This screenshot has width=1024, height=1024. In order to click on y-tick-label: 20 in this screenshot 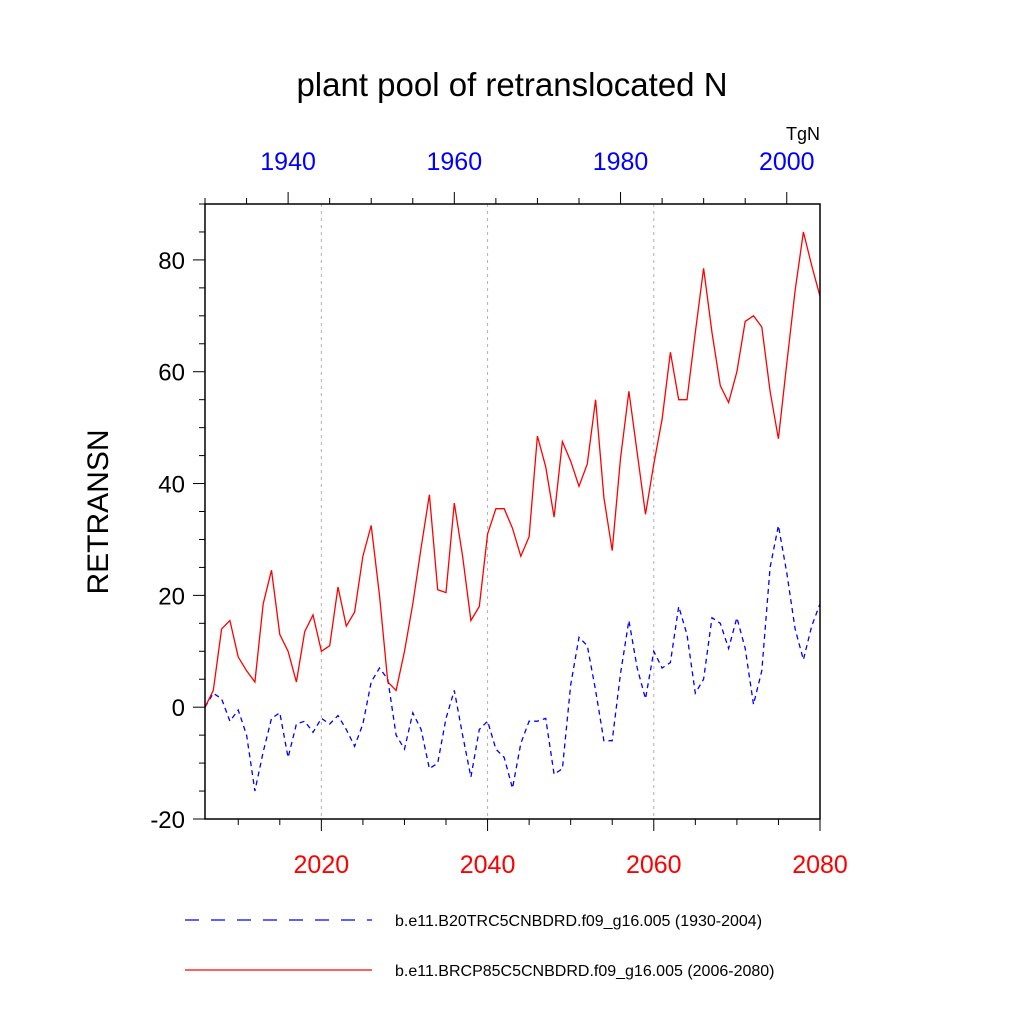, I will do `click(171, 596)`.